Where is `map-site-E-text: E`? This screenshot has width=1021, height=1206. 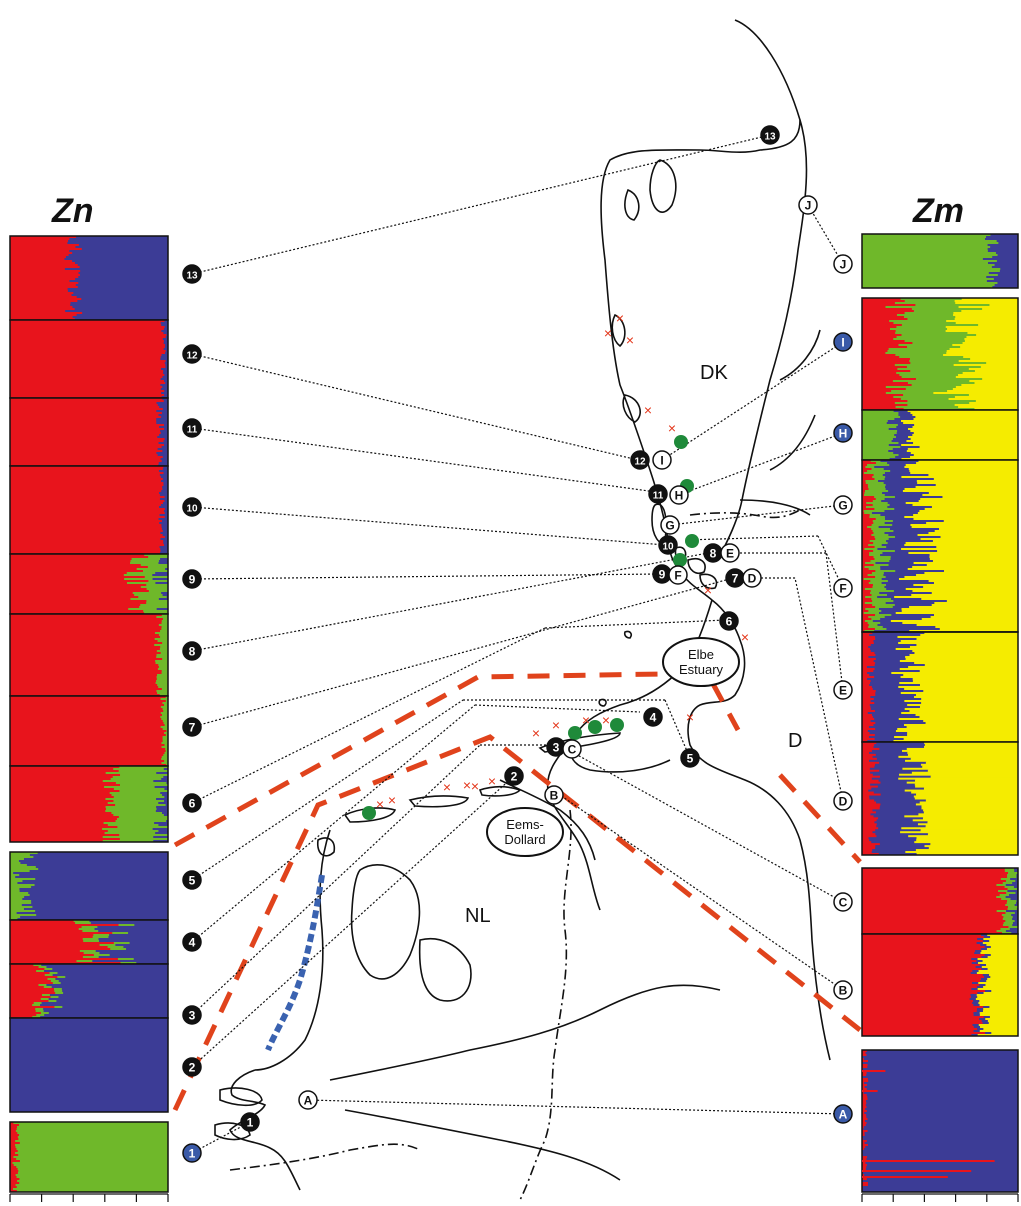
map-site-E-text: E is located at coordinates (730, 554).